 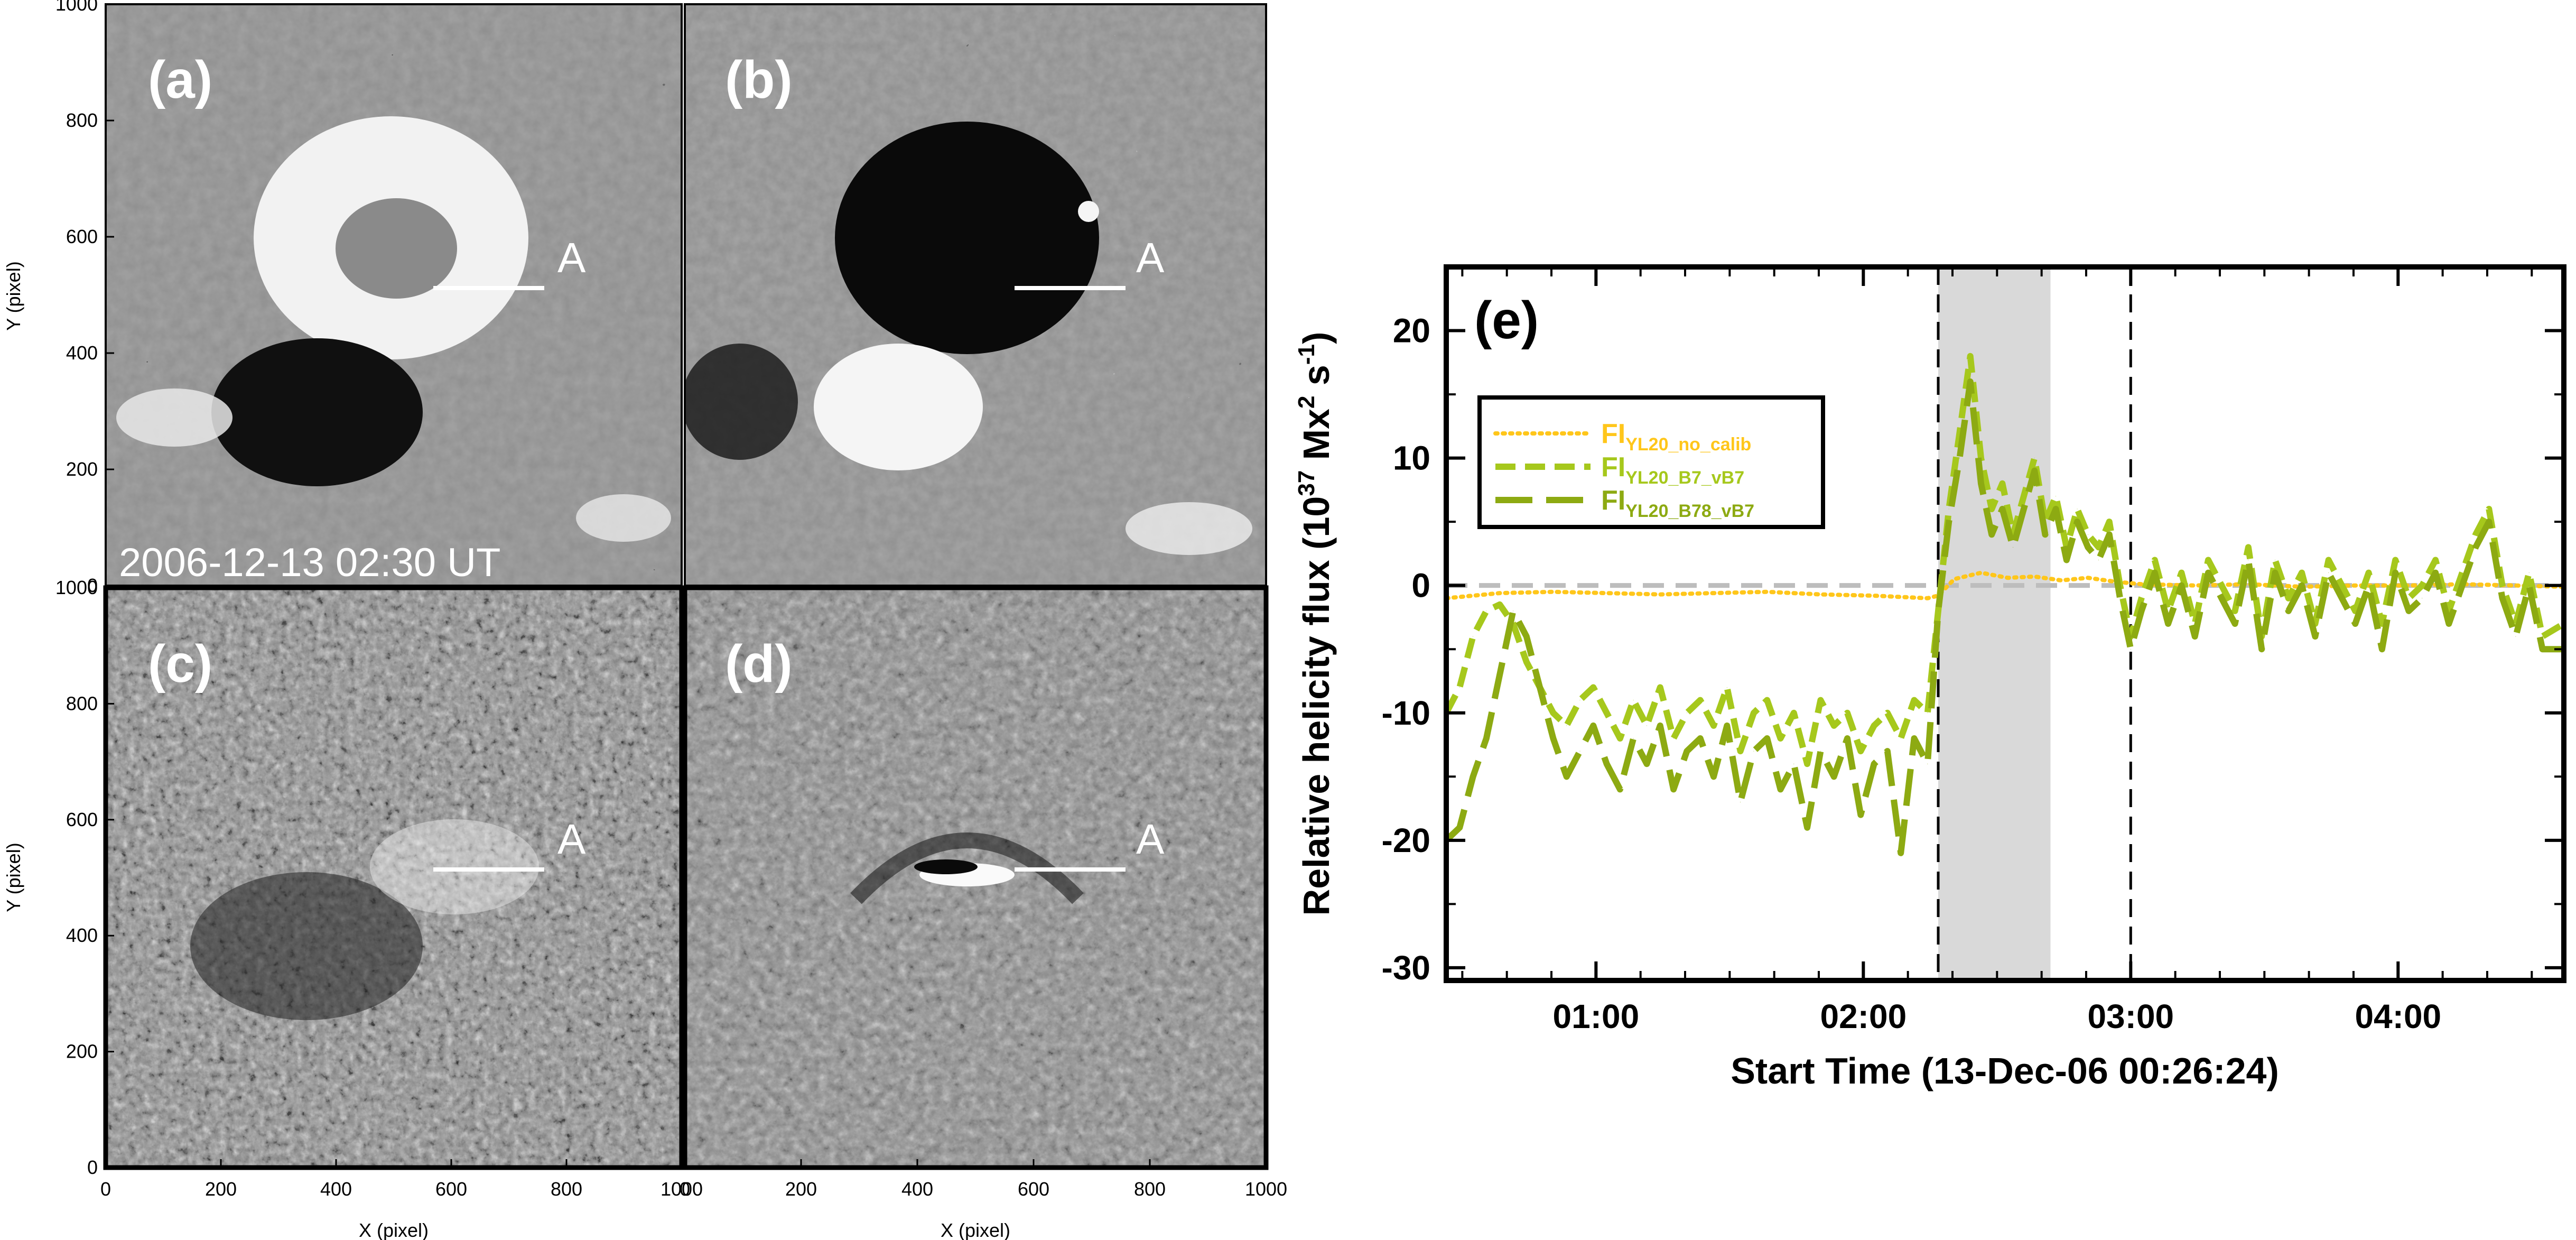 What do you see at coordinates (1689, 511) in the screenshot?
I see `legend-sub: YL20_B78_vB7` at bounding box center [1689, 511].